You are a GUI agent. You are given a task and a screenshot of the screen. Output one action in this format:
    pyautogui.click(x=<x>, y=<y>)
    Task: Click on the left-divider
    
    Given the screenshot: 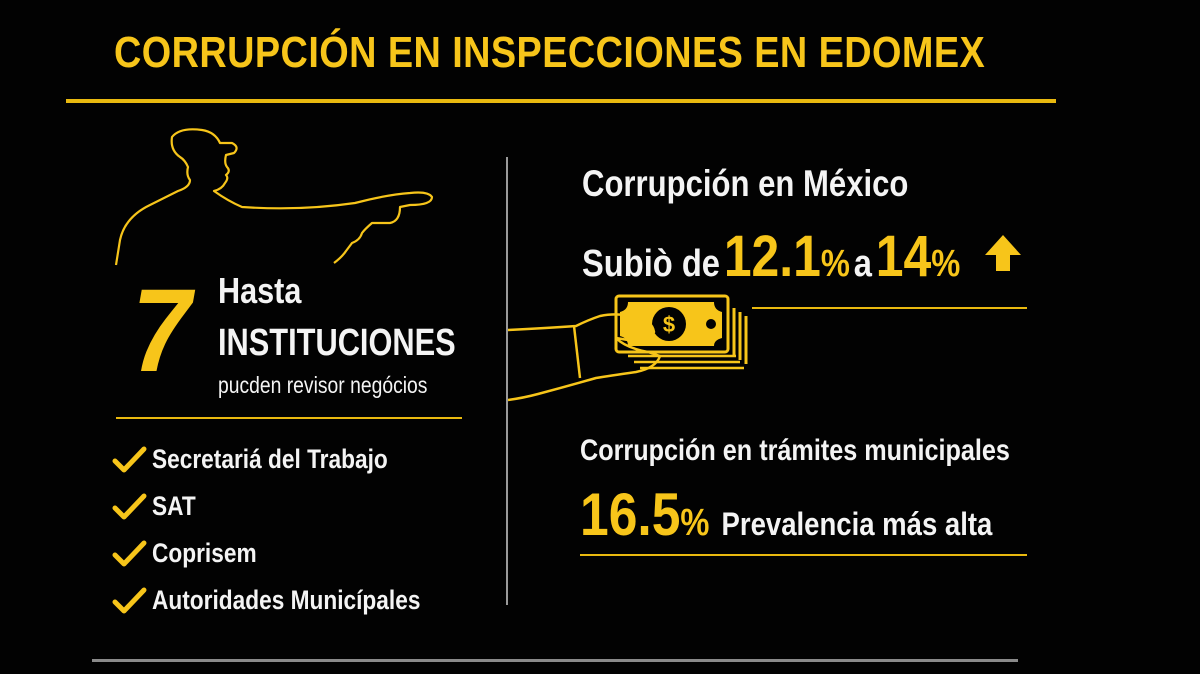 What is the action you would take?
    pyautogui.click(x=289, y=418)
    